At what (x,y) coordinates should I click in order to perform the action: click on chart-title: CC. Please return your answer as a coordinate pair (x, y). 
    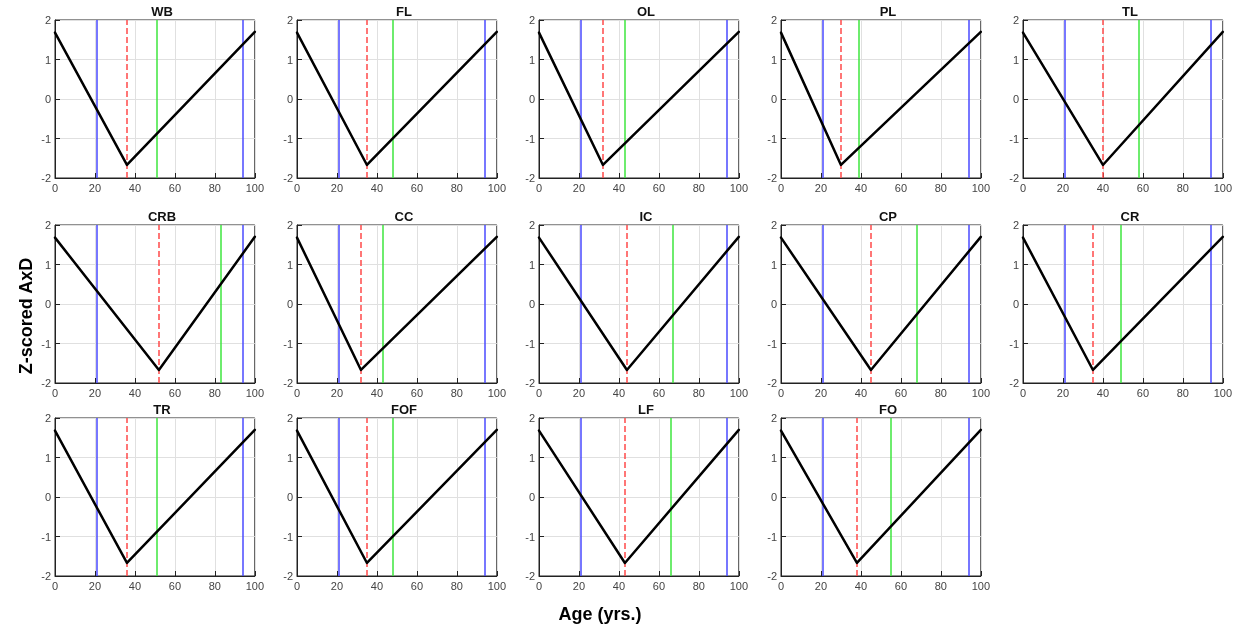
    Looking at the image, I should click on (404, 216).